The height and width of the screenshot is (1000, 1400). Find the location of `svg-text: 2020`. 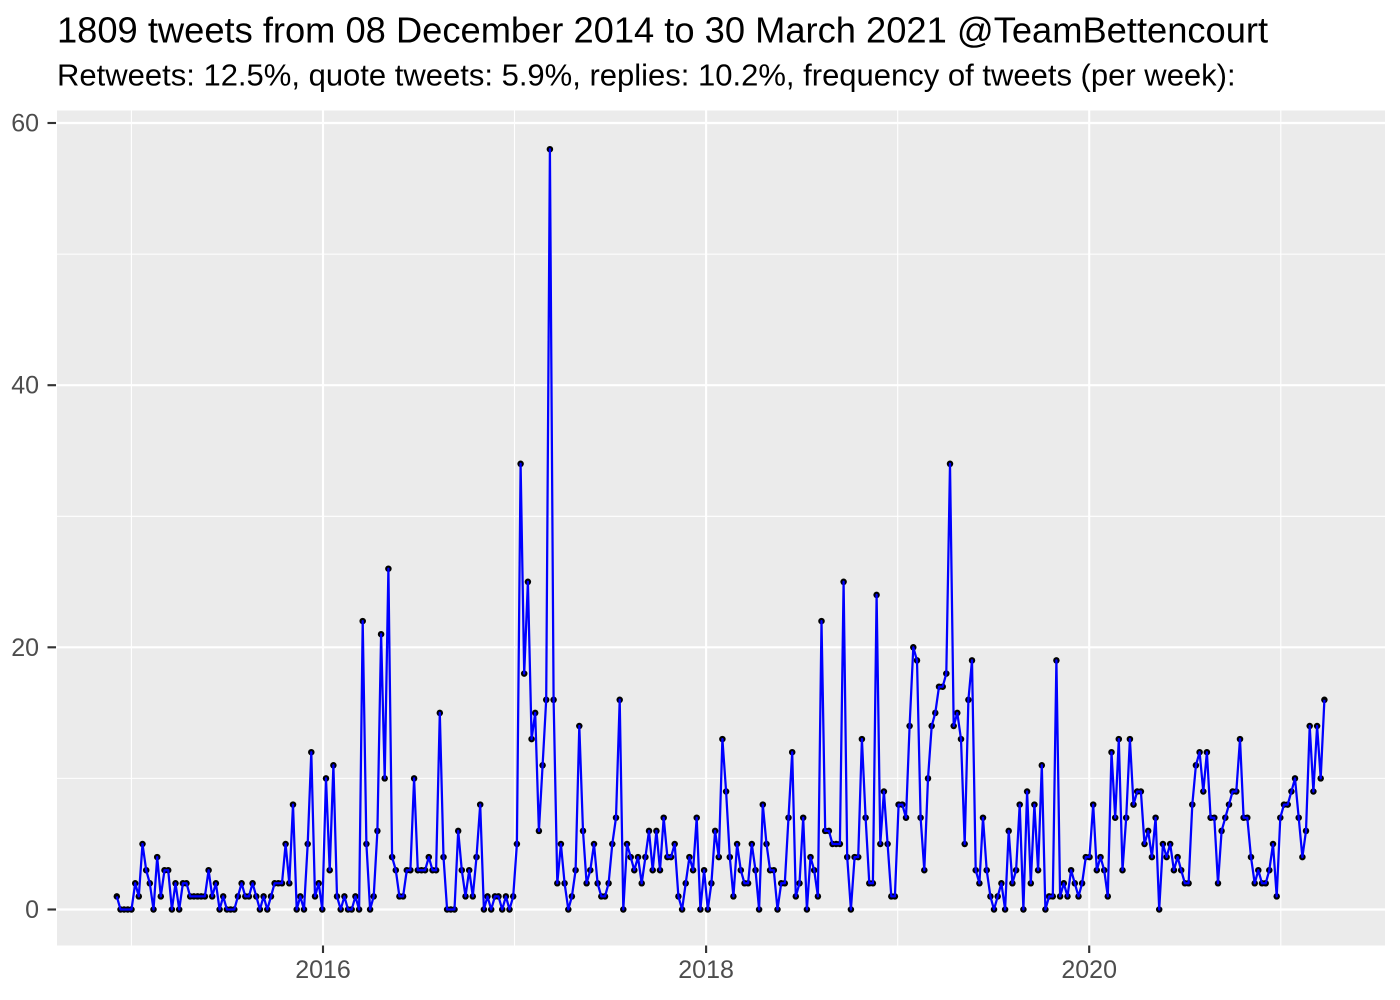

svg-text: 2020 is located at coordinates (1089, 970).